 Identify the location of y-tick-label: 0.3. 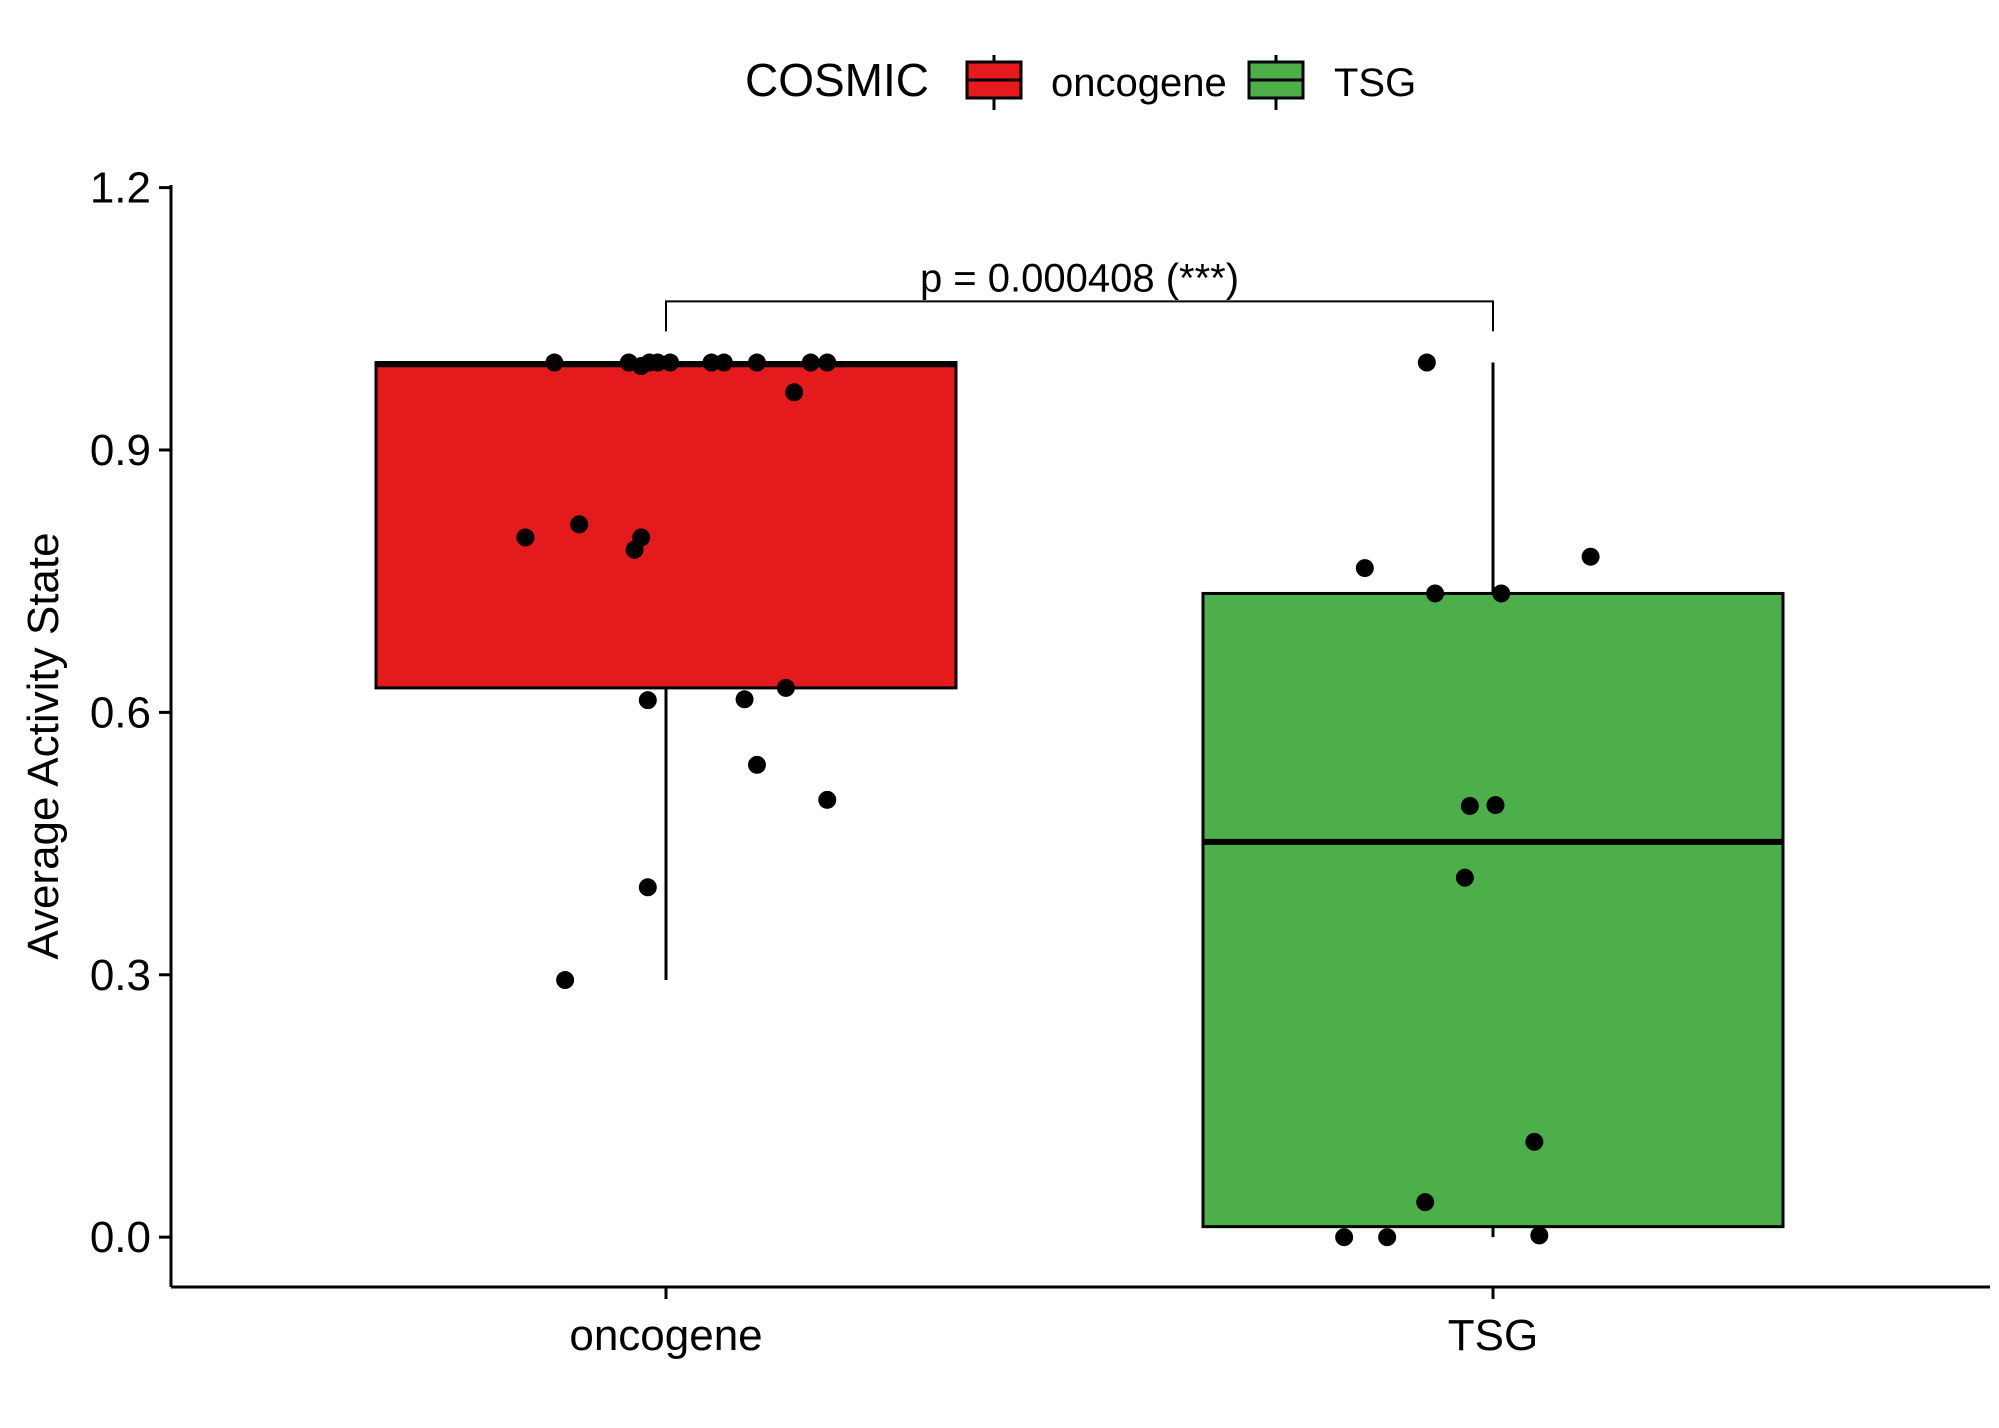
(120, 975).